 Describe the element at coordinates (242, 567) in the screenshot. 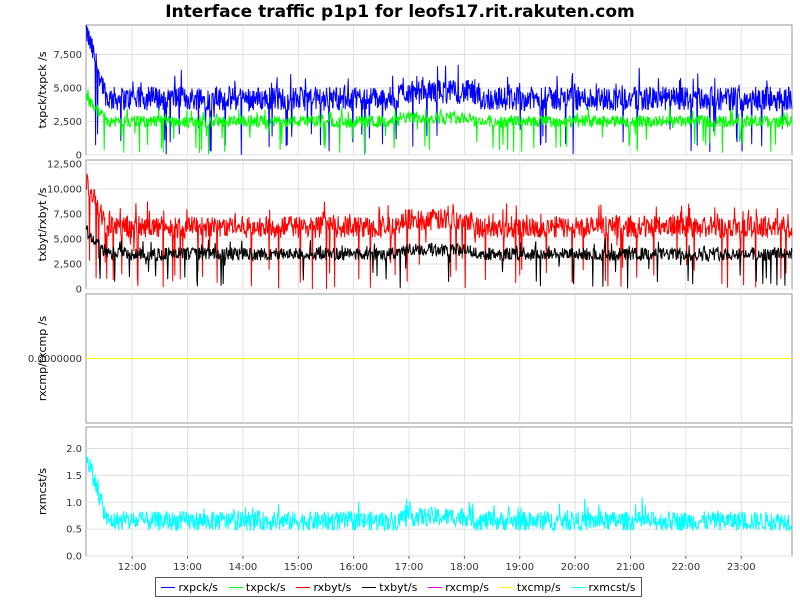

I see `x-tick-label: 14:00` at that location.